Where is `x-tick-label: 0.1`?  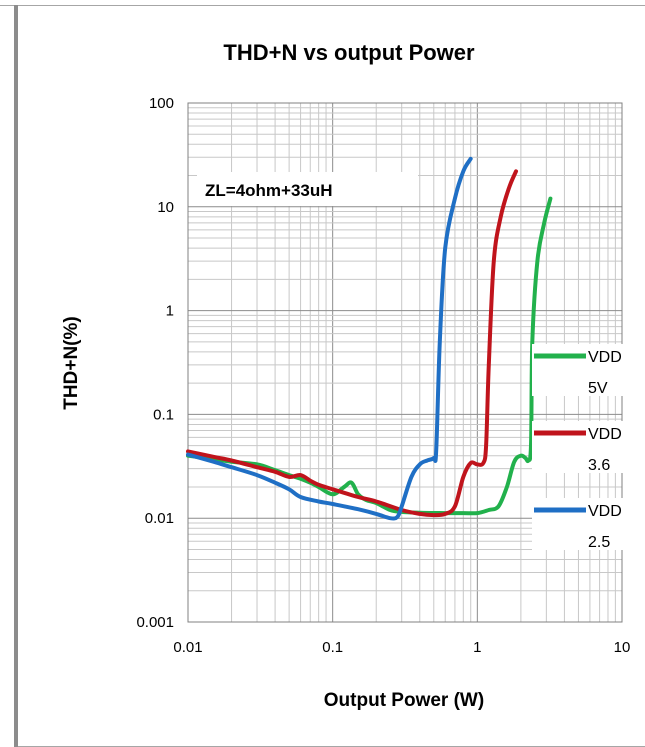
x-tick-label: 0.1 is located at coordinates (332, 647).